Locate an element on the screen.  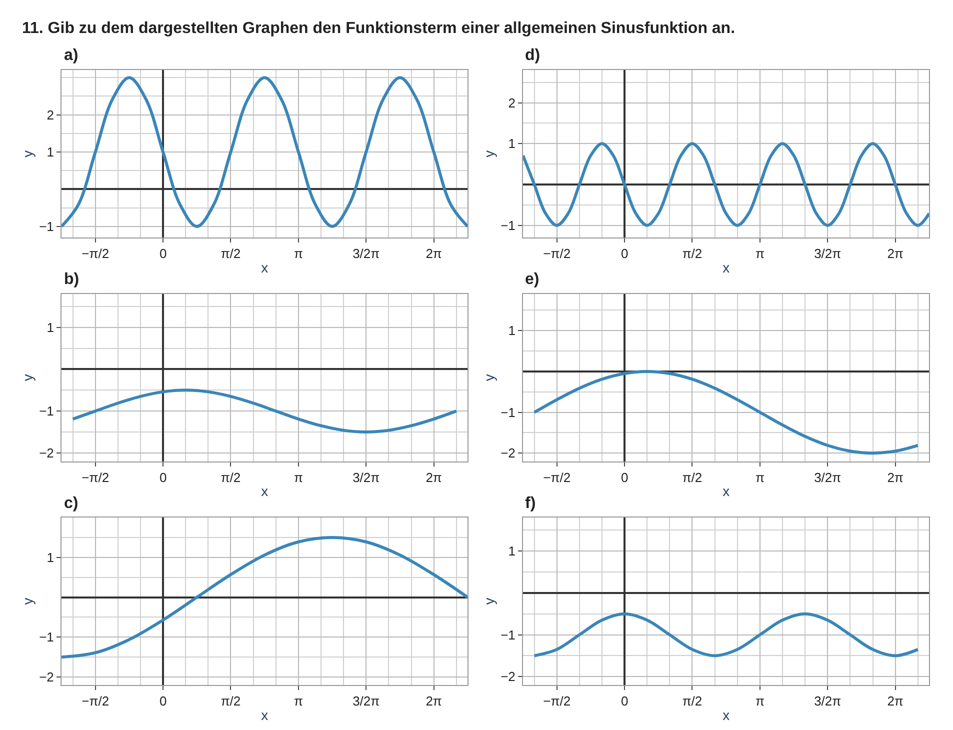
chart-title: f) is located at coordinates (530, 503).